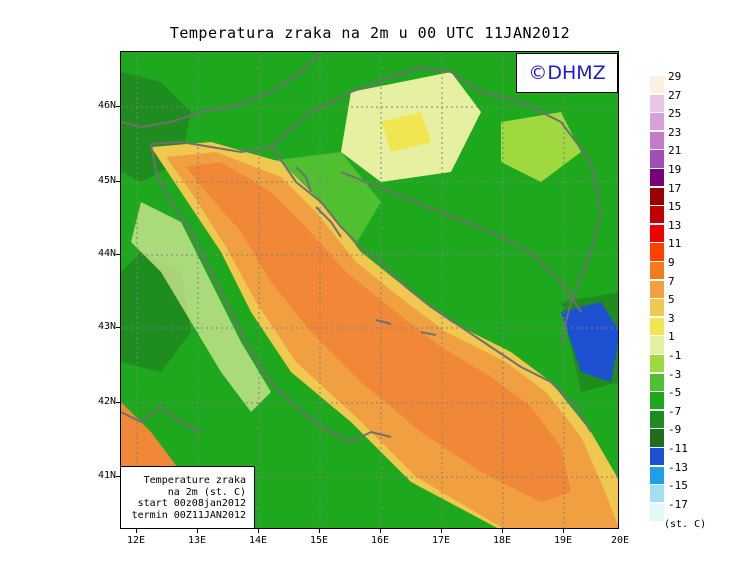  Describe the element at coordinates (406, 132) in the screenshot. I see `land-warm-patch` at that location.